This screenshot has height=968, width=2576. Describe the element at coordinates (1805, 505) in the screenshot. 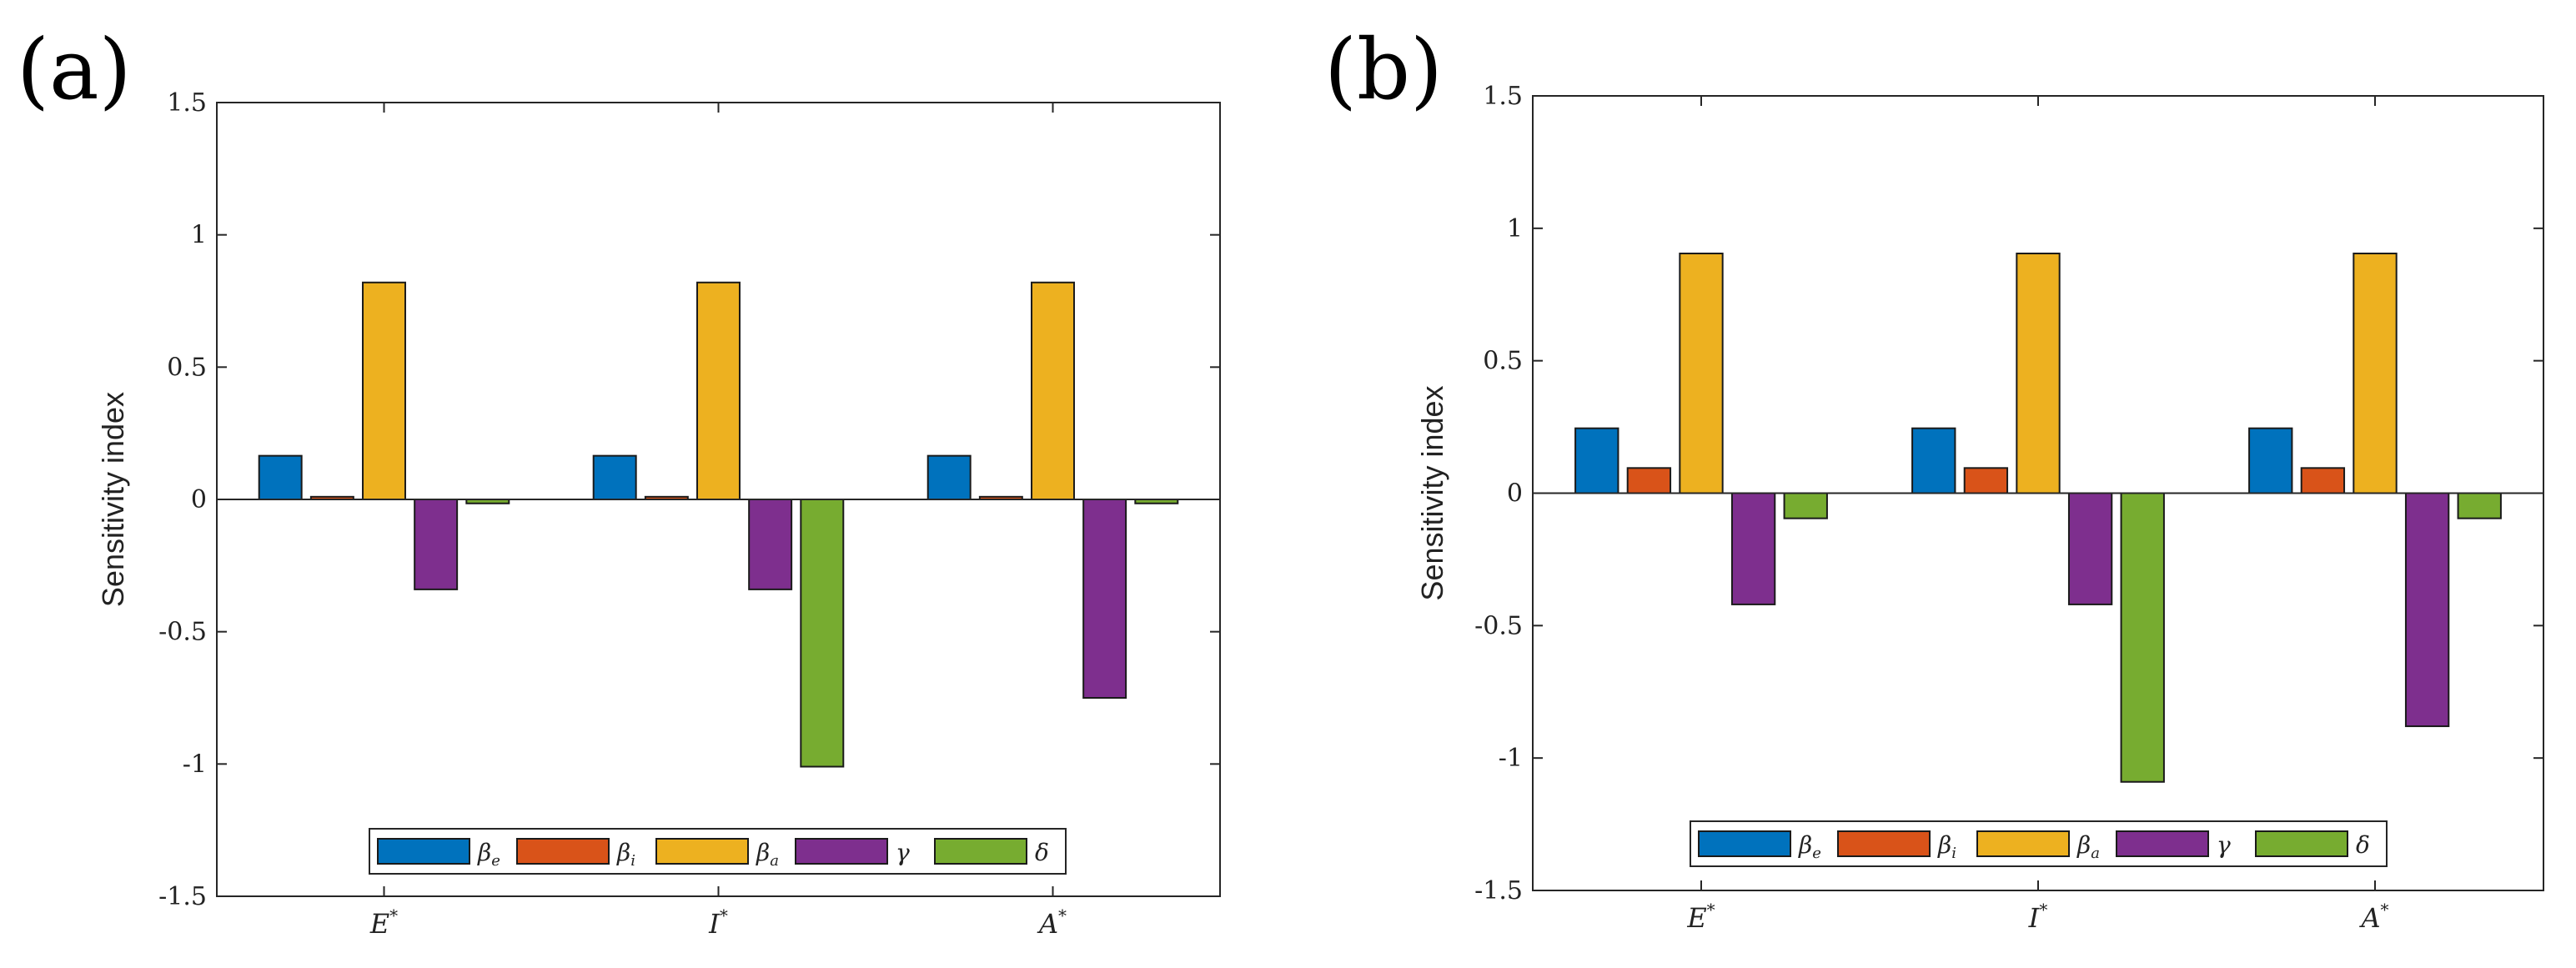

I see `bar-e-delta` at that location.